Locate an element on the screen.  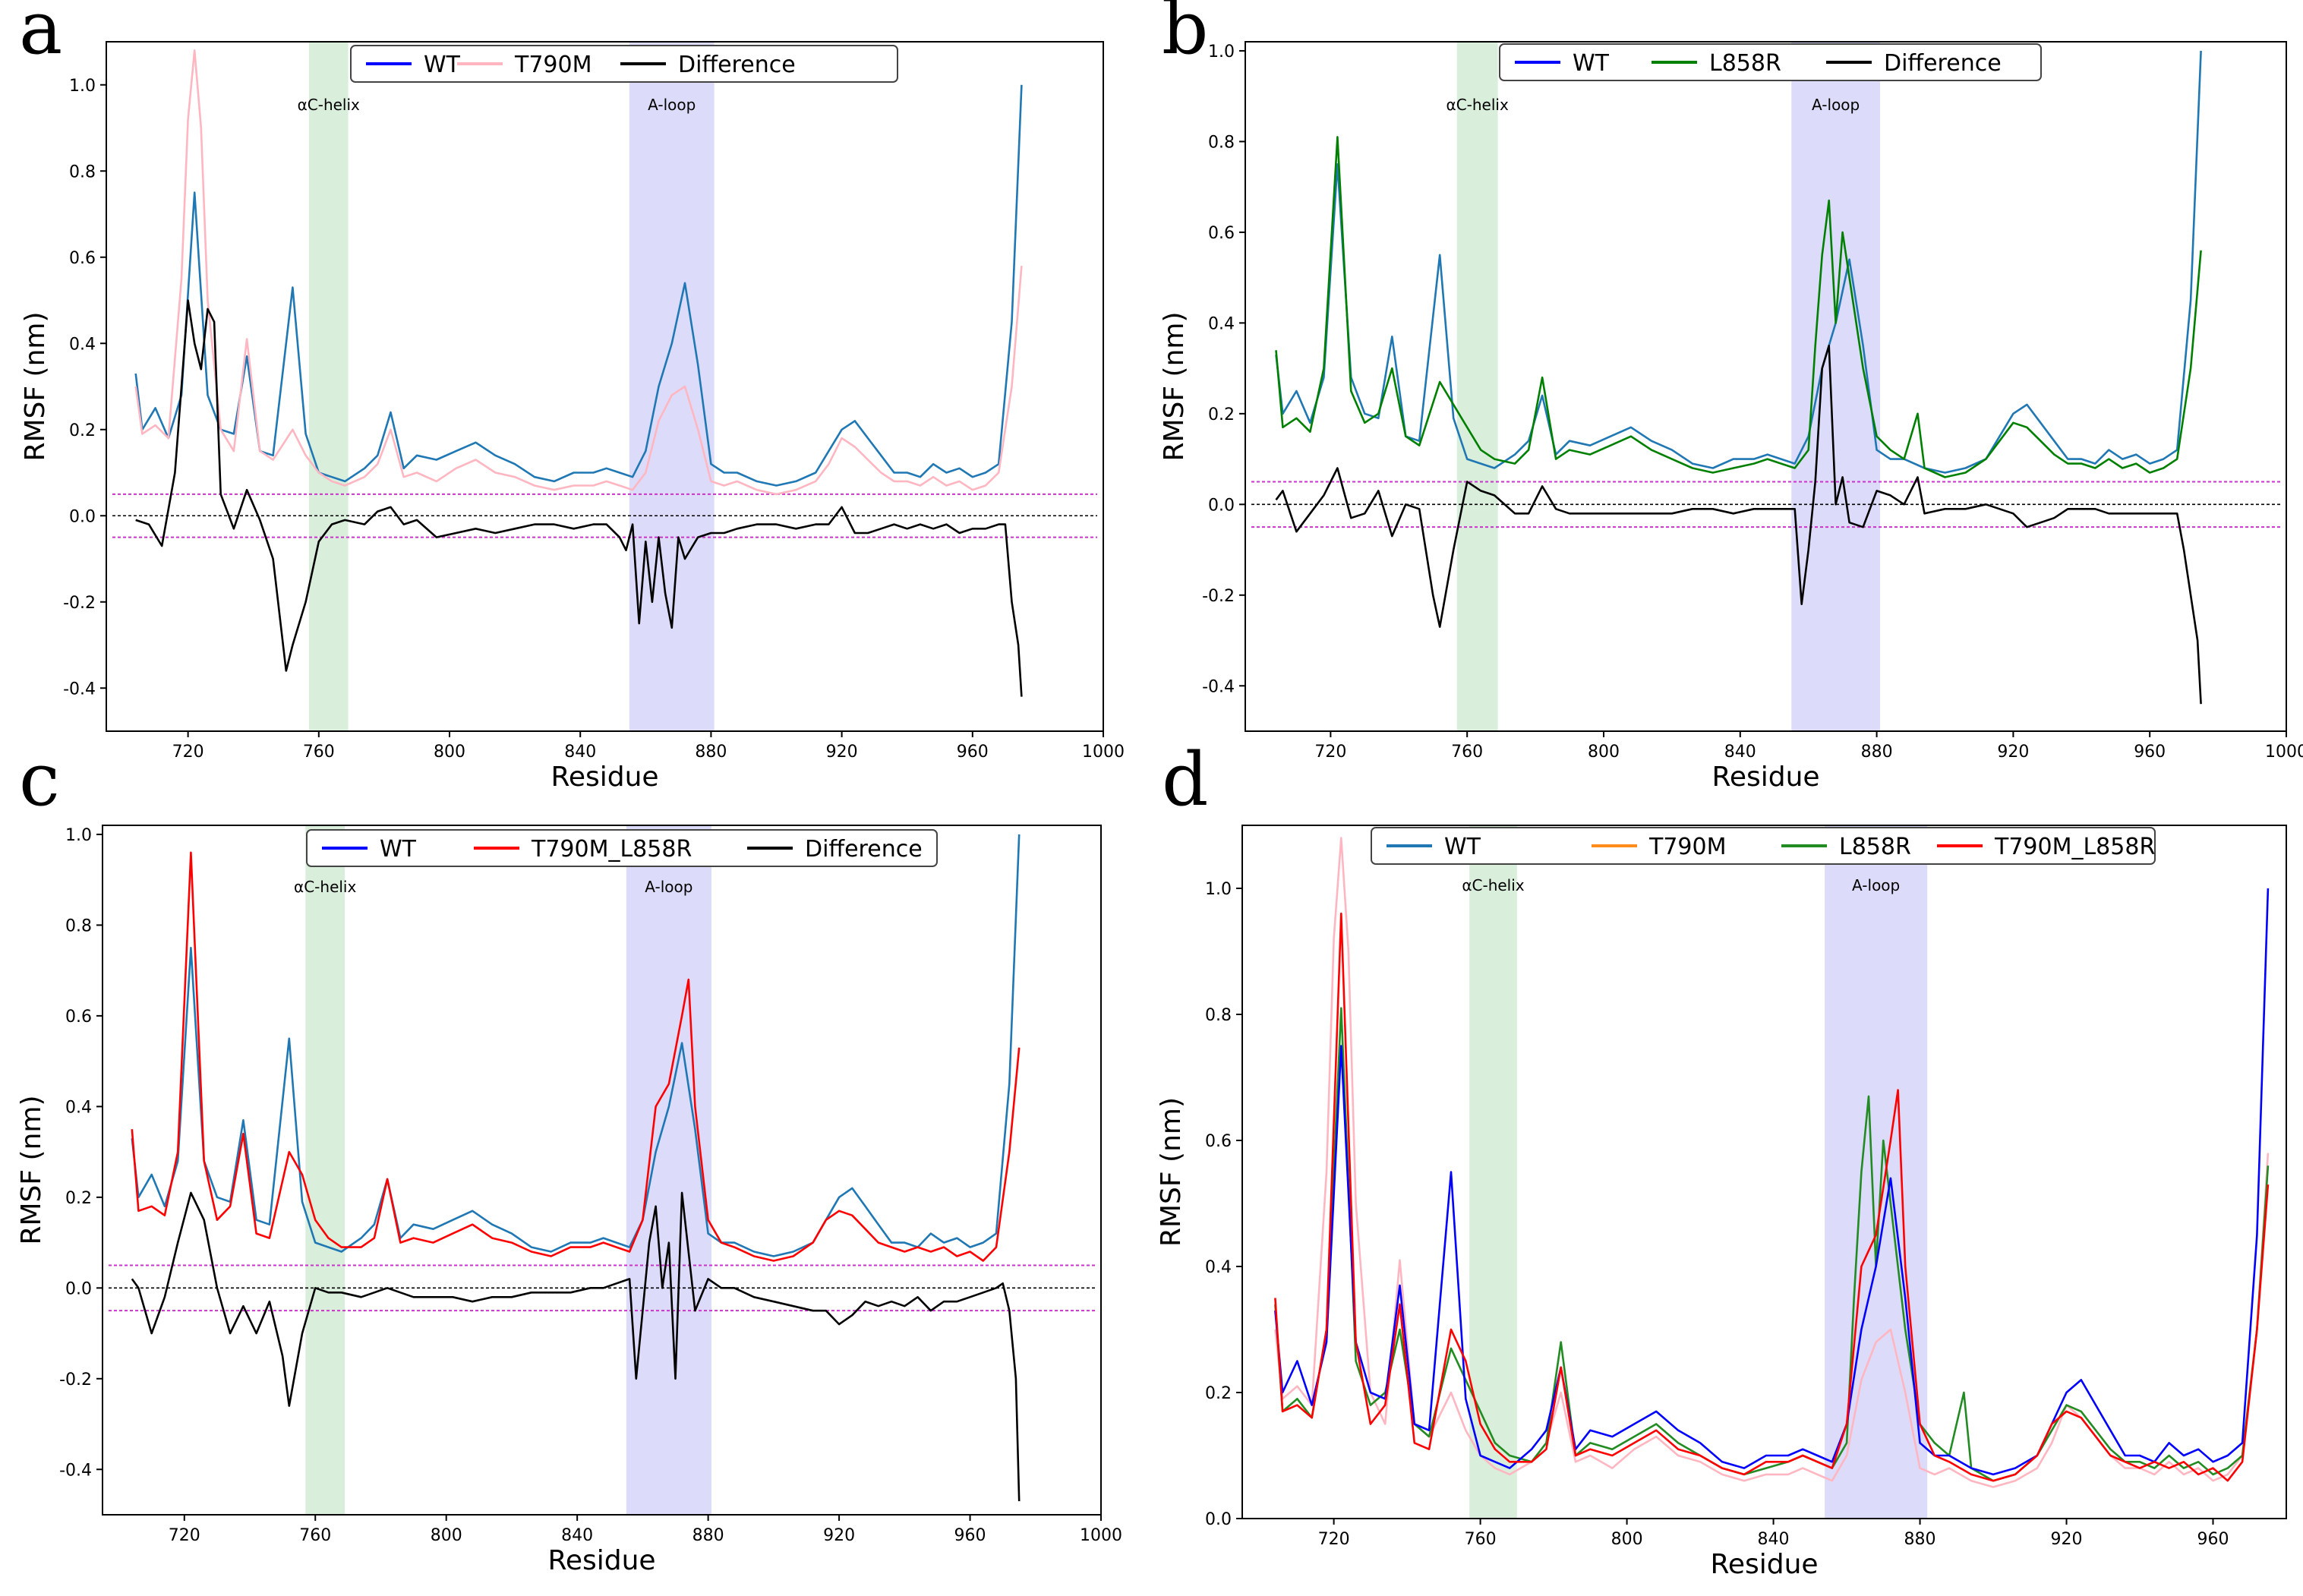
legend-box is located at coordinates (1770, 62).